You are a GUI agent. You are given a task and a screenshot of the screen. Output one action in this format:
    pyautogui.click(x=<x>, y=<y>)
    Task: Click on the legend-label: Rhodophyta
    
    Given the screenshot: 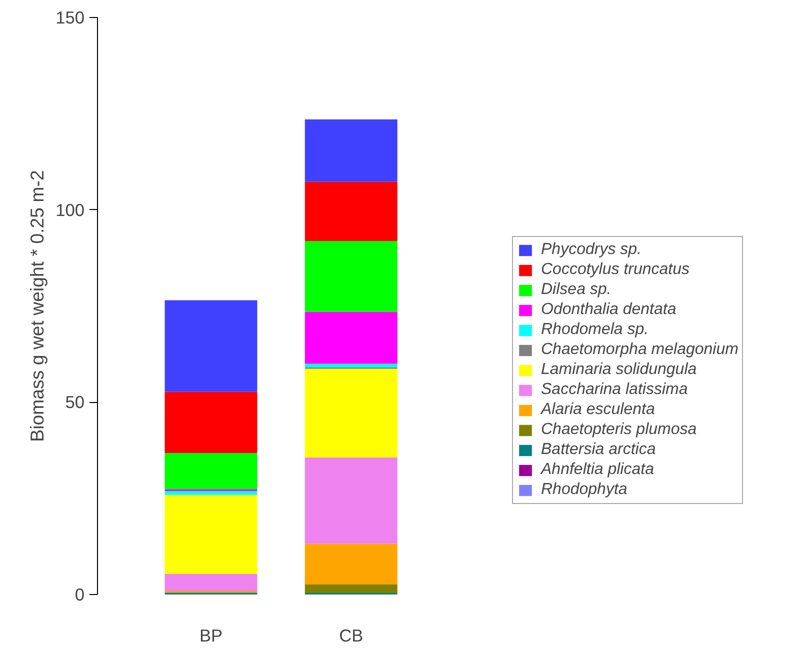 What is the action you would take?
    pyautogui.click(x=584, y=490)
    